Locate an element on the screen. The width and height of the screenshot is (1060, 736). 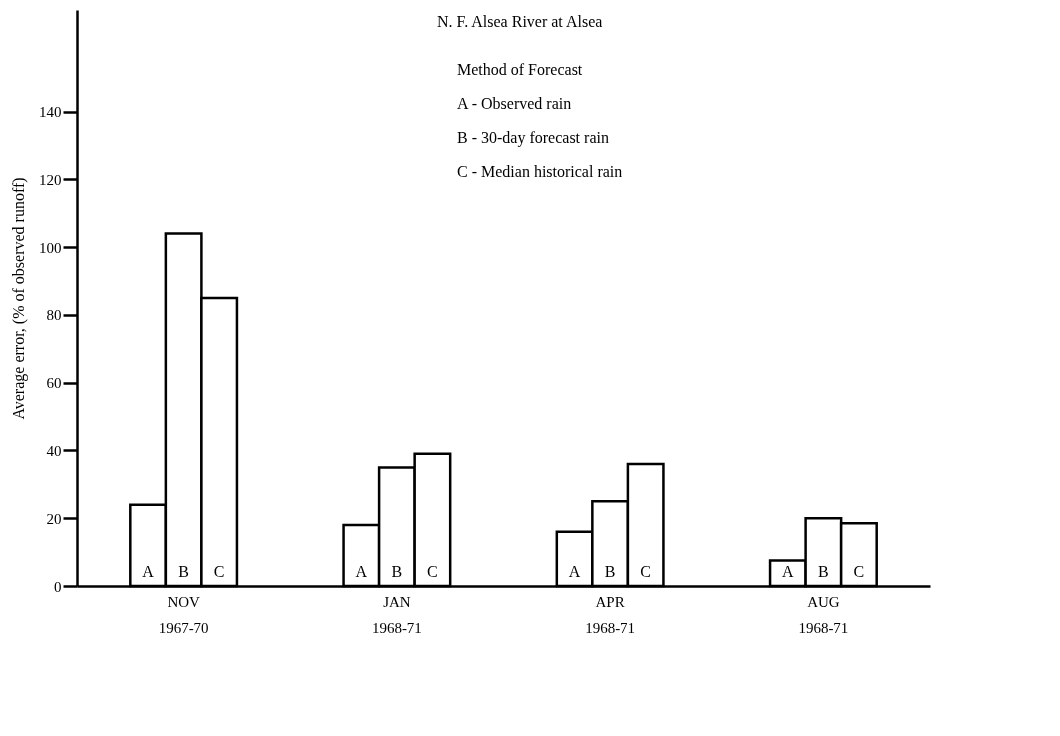
y-tick-label: 0 is located at coordinates (58, 586).